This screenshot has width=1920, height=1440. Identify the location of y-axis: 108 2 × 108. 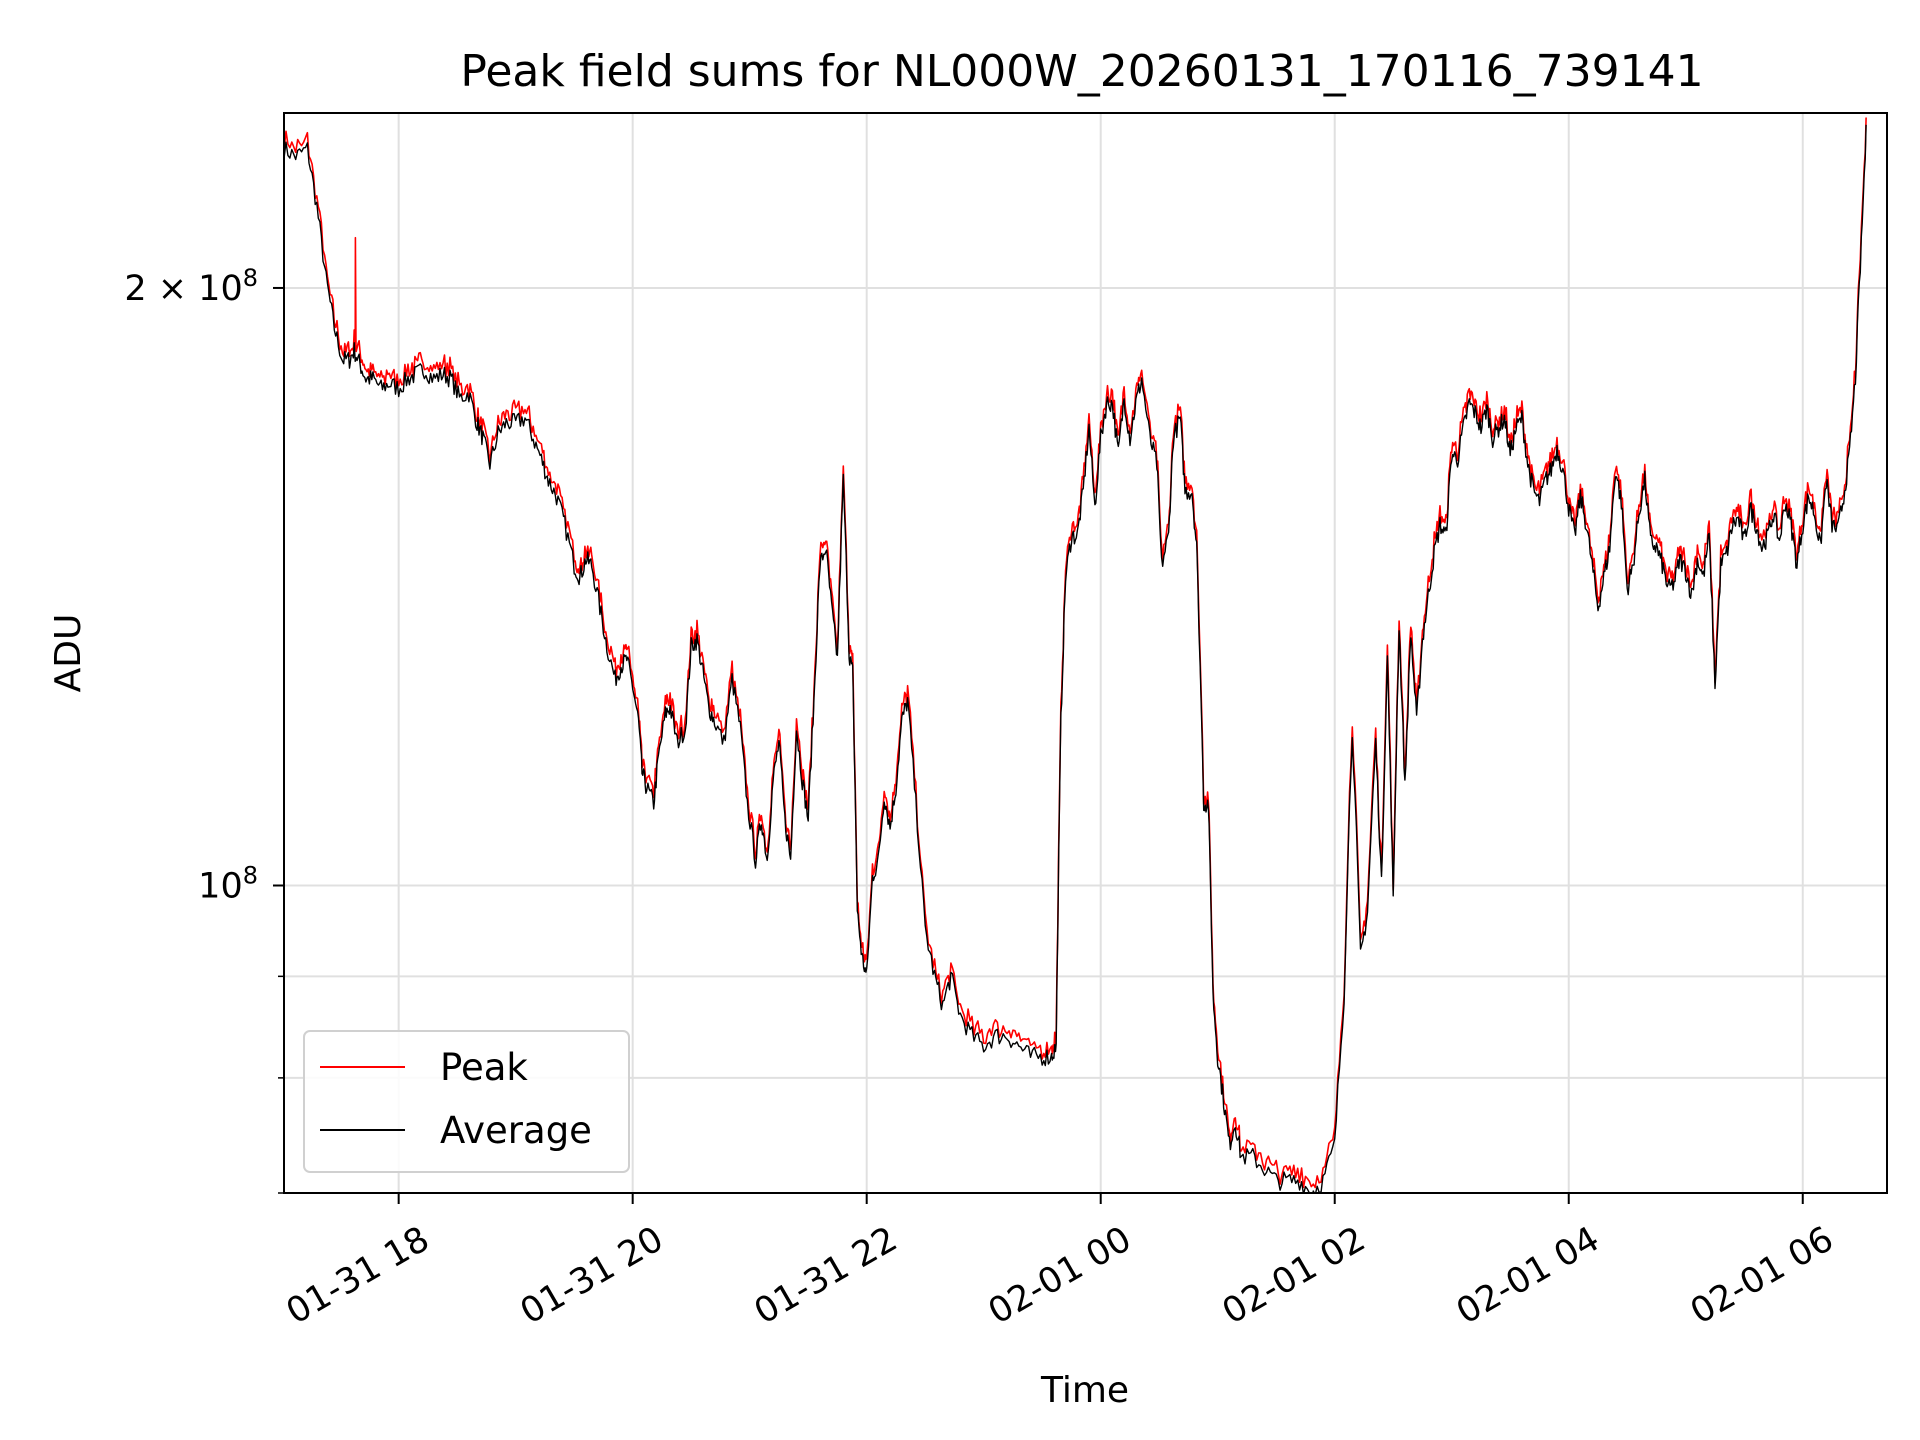
(204, 729).